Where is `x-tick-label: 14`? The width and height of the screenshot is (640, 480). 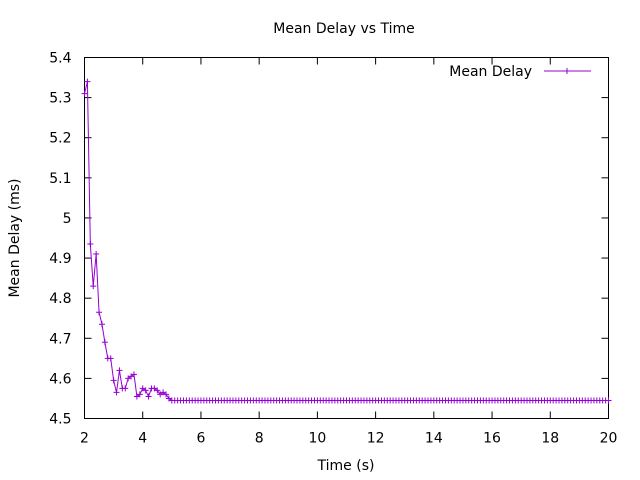 x-tick-label: 14 is located at coordinates (434, 439).